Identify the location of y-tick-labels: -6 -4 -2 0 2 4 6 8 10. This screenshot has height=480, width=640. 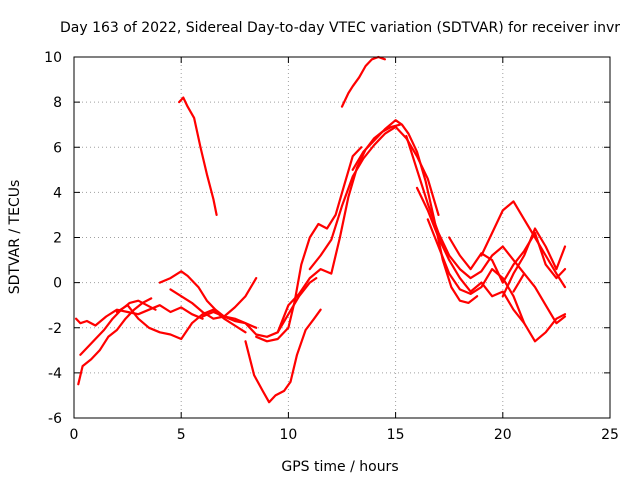
(53, 238).